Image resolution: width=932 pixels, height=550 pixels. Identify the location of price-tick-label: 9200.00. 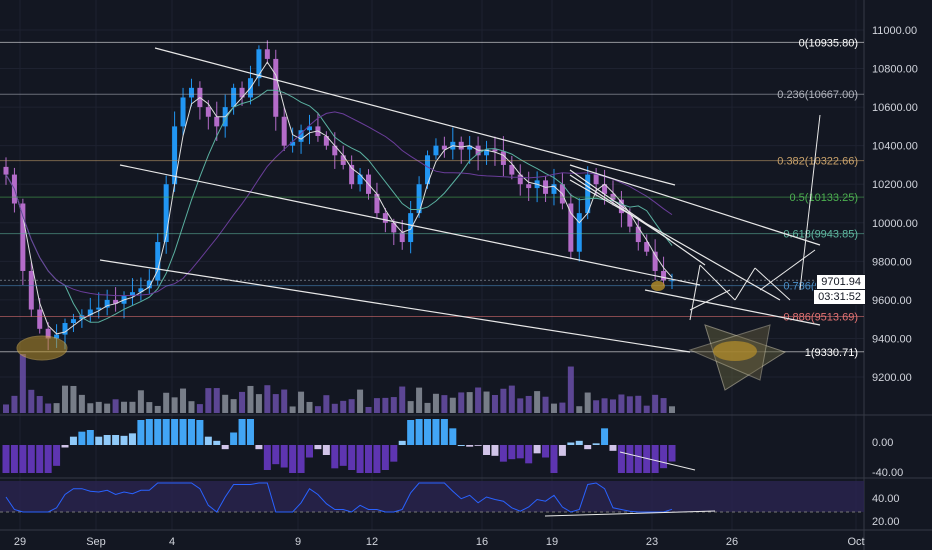
(892, 378).